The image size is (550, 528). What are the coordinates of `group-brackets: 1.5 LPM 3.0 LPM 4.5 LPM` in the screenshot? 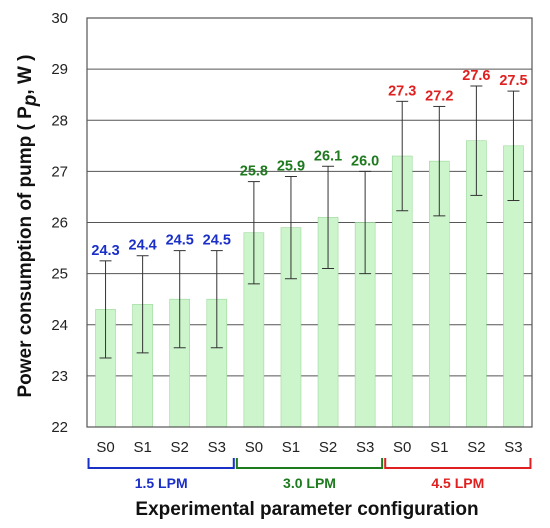 It's located at (309, 474).